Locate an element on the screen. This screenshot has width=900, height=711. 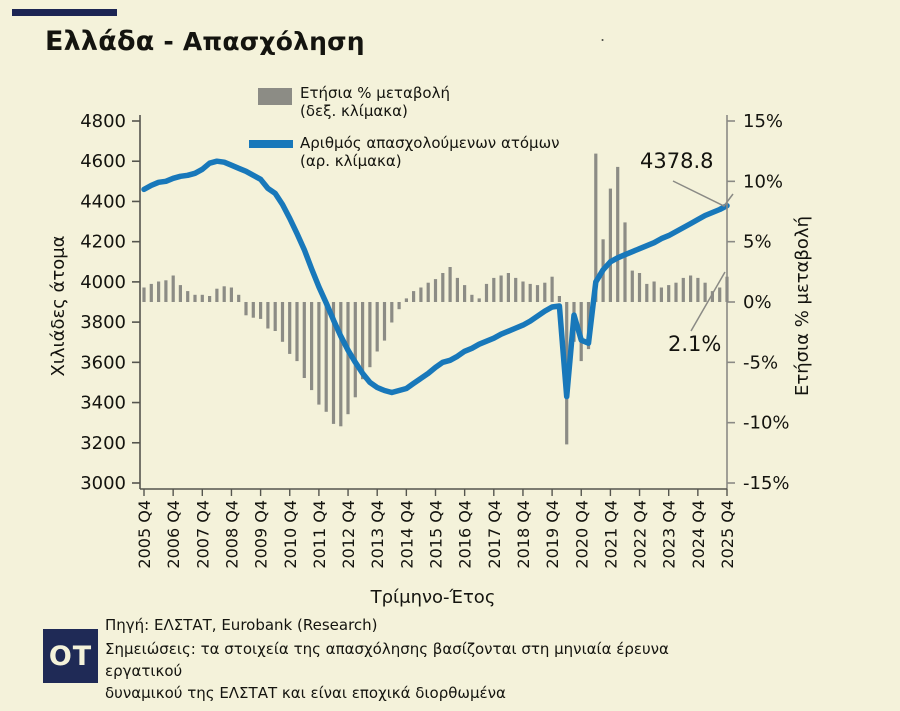
ot-logo: OT is located at coordinates (70, 656).